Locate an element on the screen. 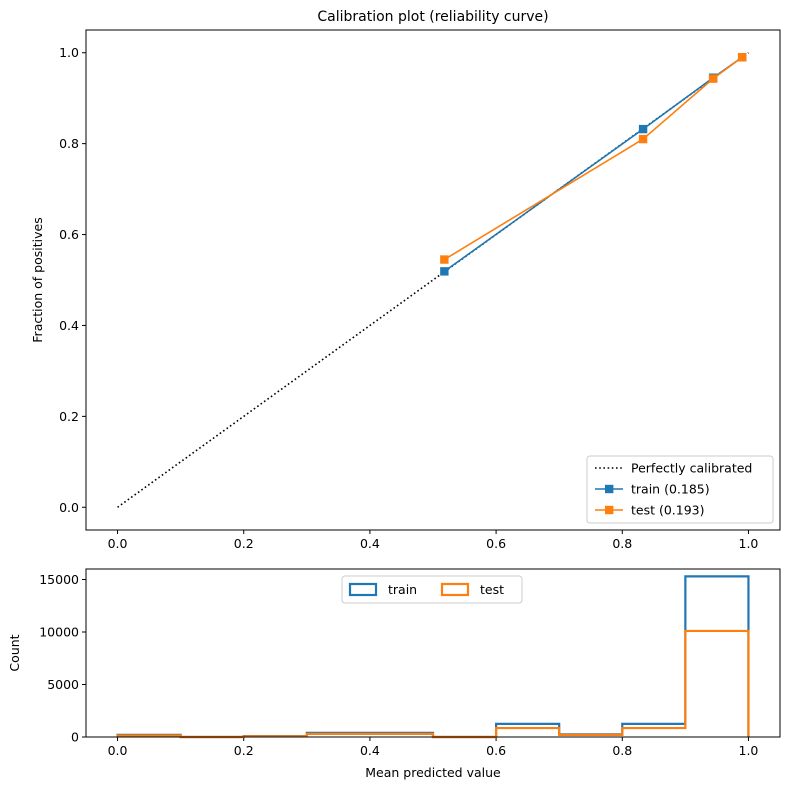 This screenshot has width=790, height=790. y-tick-label: 0.0 is located at coordinates (69, 507).